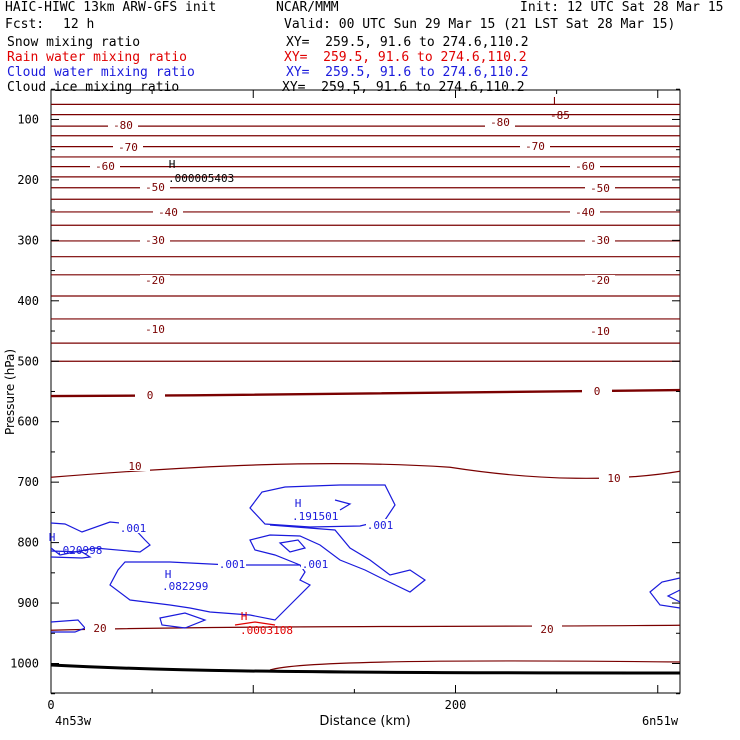 Image resolution: width=740 pixels, height=740 pixels. Describe the element at coordinates (25, 24) in the screenshot. I see `forecast-label: Fcst:` at that location.